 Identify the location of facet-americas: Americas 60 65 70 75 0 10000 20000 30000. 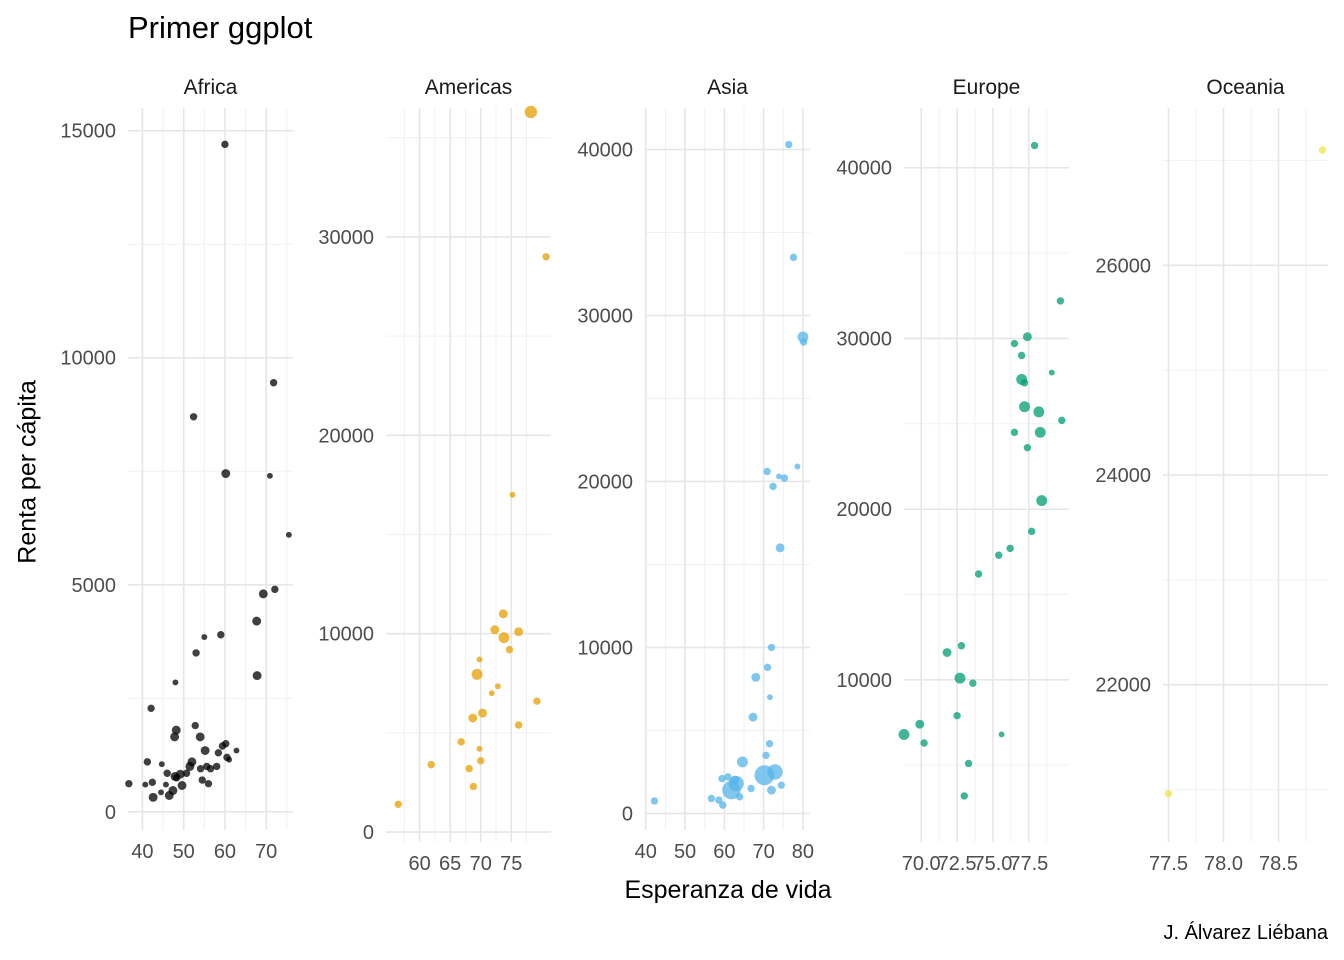
(434, 475).